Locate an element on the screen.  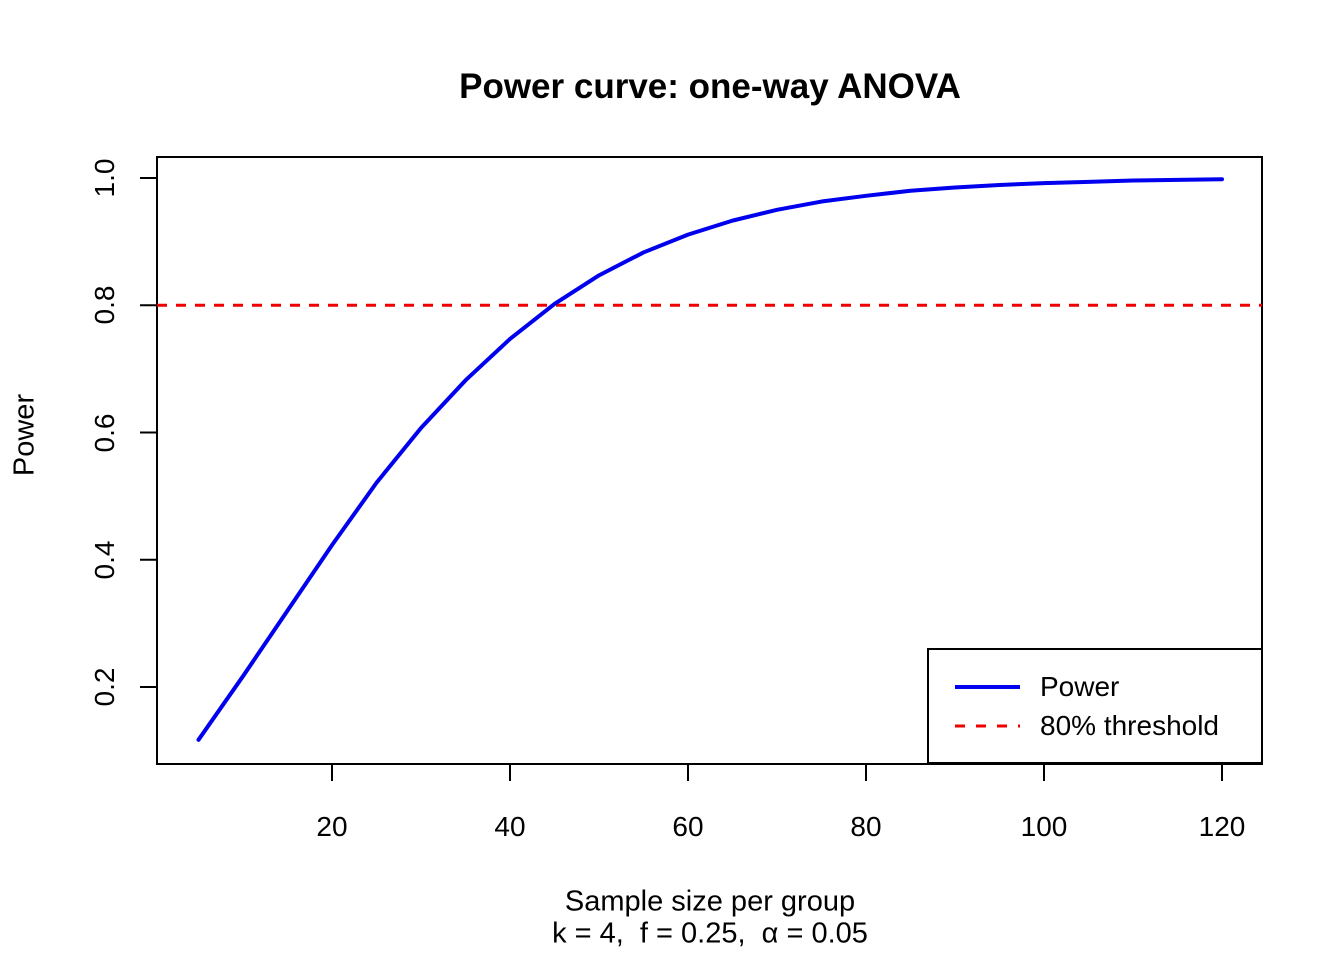
y-tick-label: 0.4 is located at coordinates (104, 560).